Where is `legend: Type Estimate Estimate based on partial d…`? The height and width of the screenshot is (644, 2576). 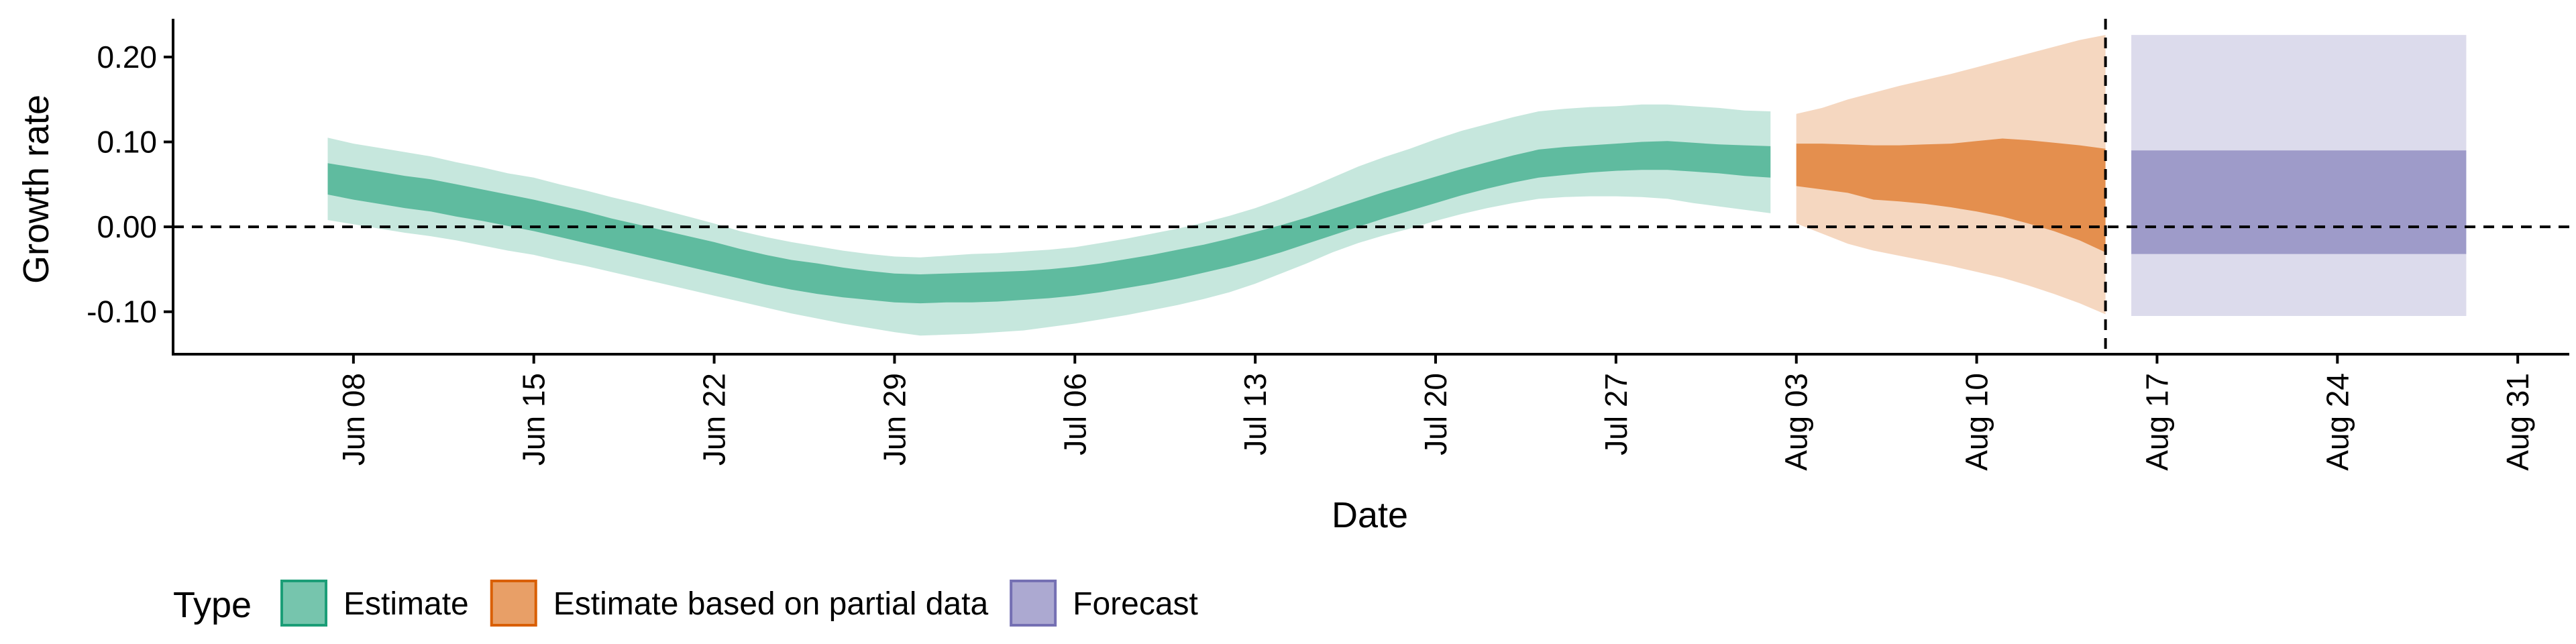
legend: Type Estimate Estimate based on partial d… is located at coordinates (685, 603).